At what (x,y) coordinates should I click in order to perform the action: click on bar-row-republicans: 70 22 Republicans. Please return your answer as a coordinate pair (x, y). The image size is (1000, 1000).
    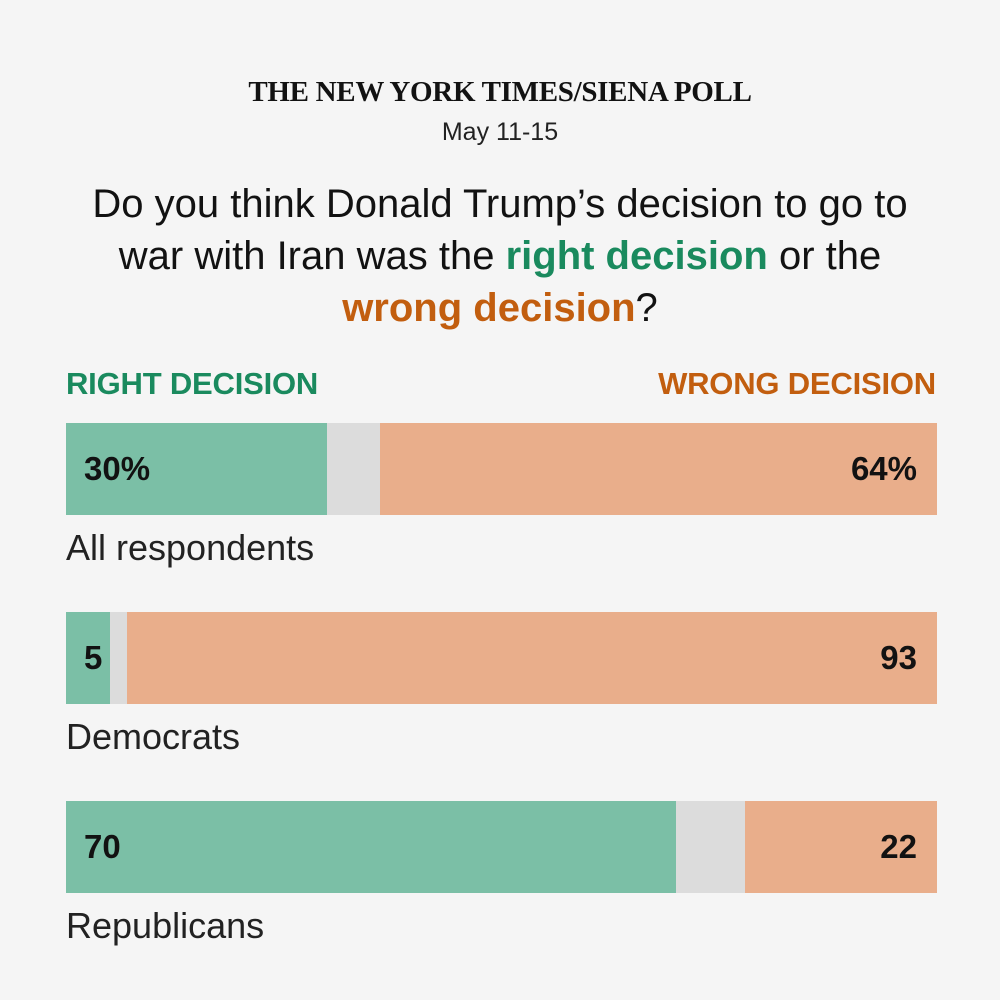
    Looking at the image, I should click on (501, 873).